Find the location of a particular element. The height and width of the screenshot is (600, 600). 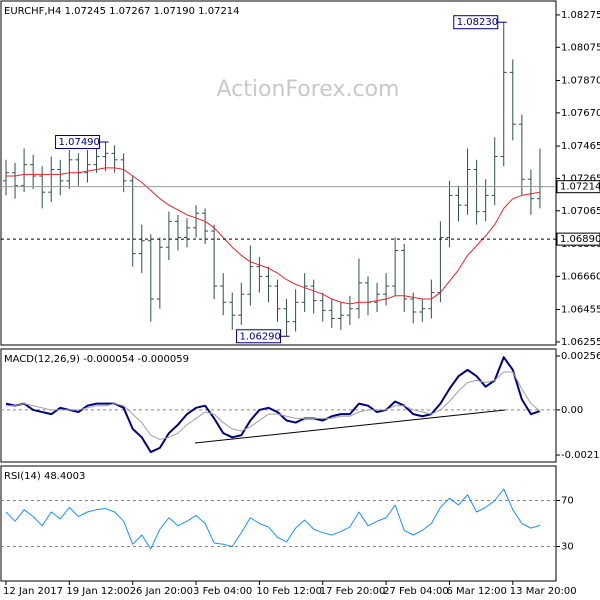

trend-line is located at coordinates (350, 426).